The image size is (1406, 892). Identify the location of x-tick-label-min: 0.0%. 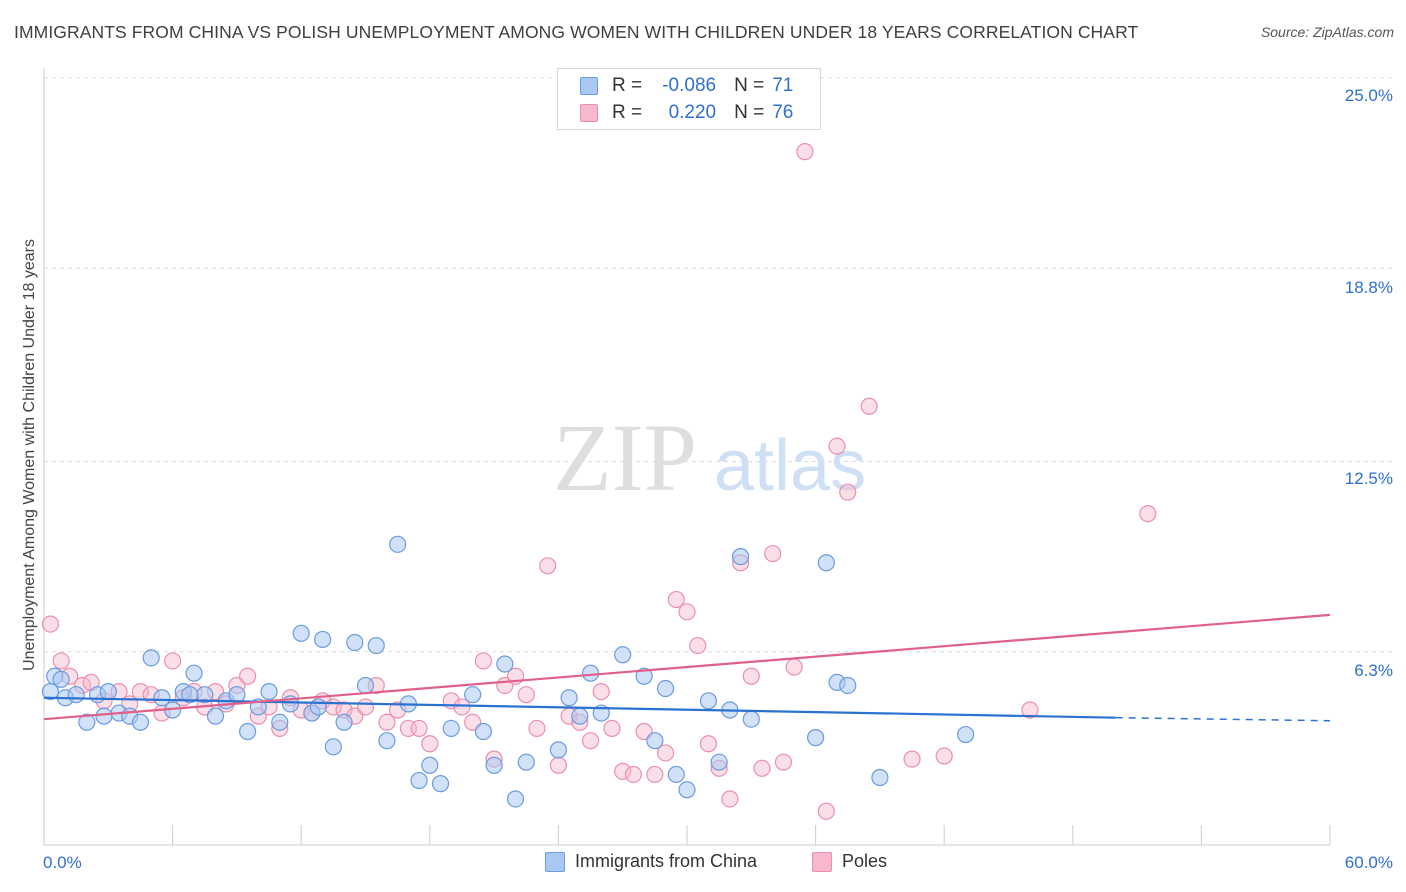
(62, 862).